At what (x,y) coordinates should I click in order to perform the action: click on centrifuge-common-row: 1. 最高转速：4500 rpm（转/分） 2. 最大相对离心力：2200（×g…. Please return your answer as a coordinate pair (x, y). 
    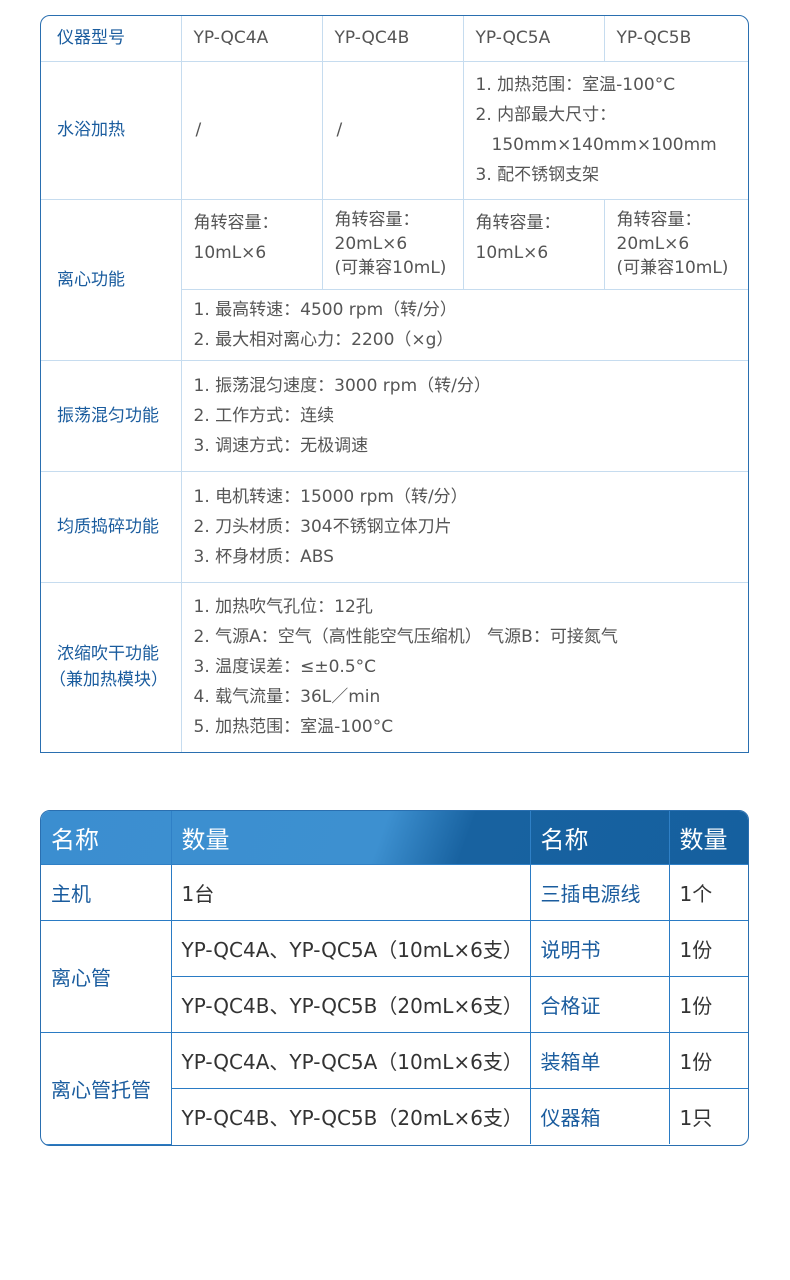
    Looking at the image, I should click on (394, 324).